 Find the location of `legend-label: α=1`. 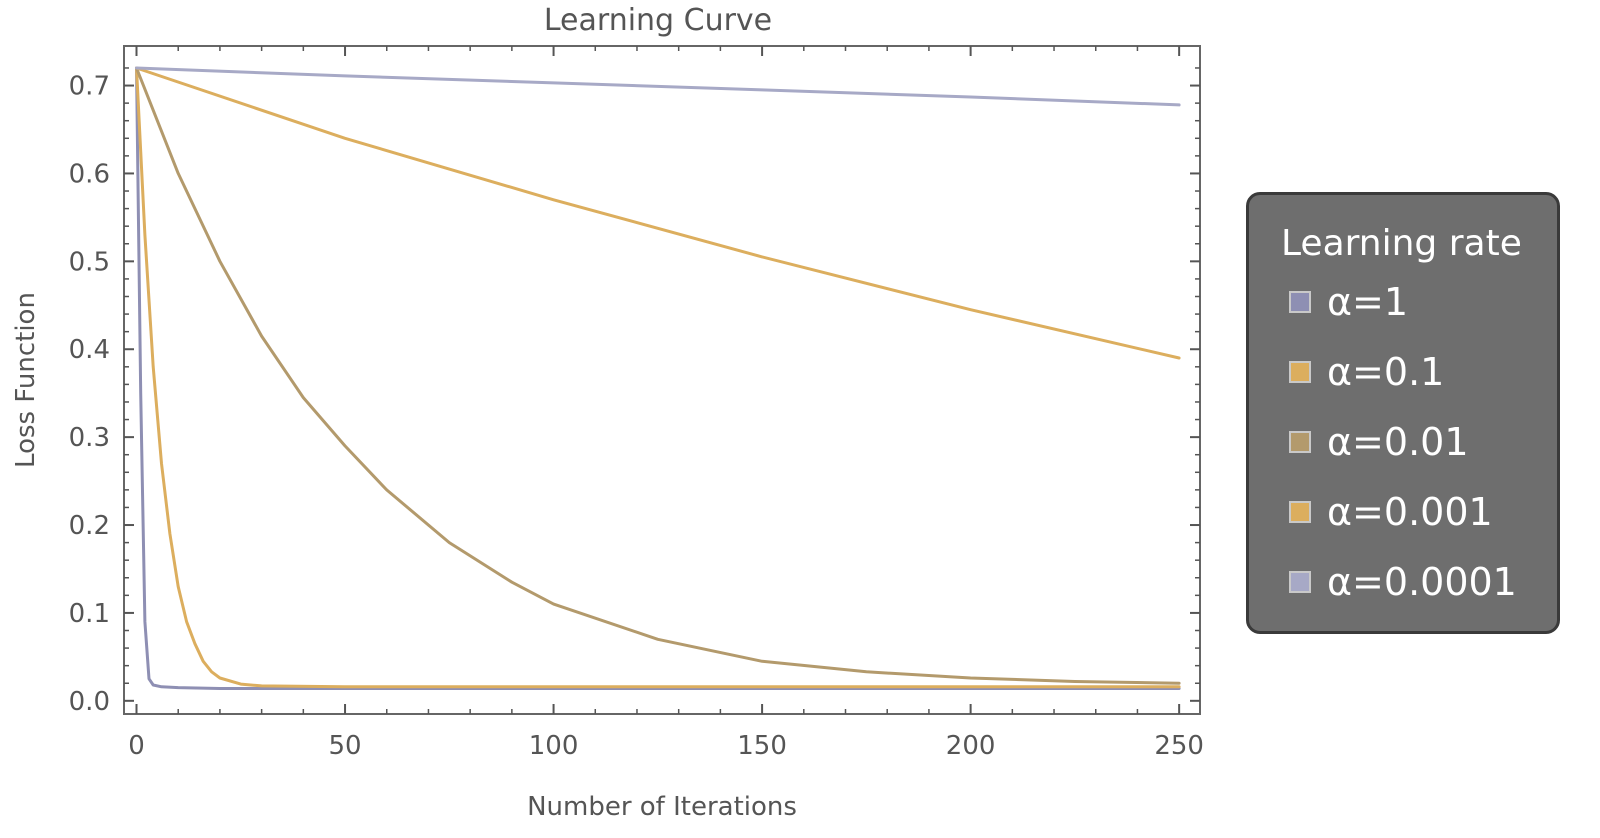

legend-label: α=1 is located at coordinates (1368, 302).